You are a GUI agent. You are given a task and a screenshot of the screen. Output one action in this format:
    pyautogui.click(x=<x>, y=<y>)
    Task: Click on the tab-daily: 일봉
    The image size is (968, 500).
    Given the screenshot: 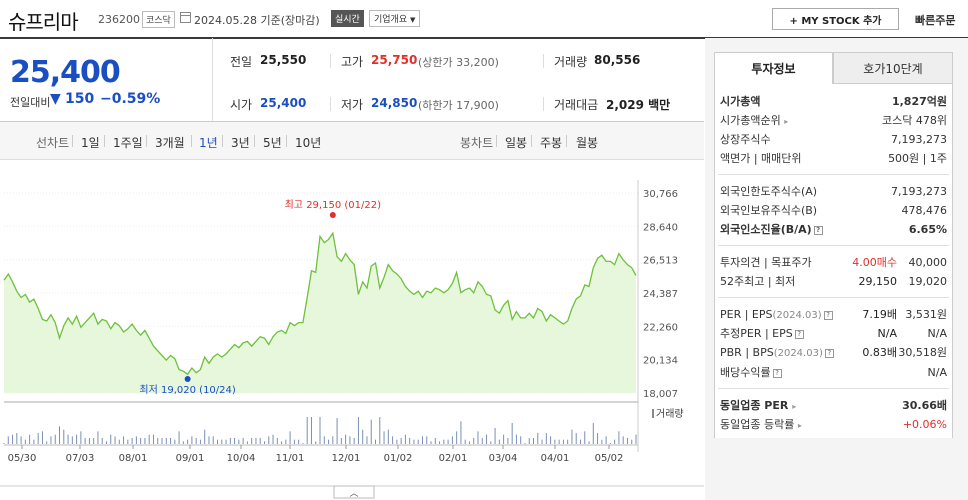 What is the action you would take?
    pyautogui.click(x=516, y=143)
    